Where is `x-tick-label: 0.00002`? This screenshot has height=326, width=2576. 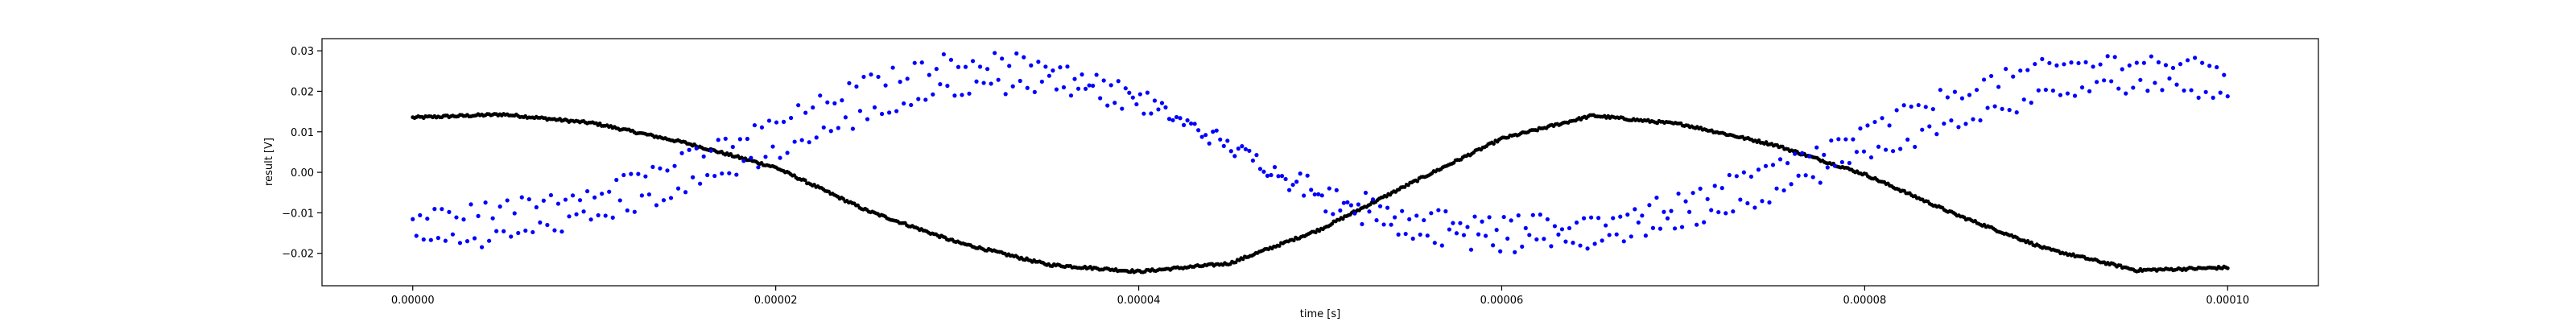
x-tick-label: 0.00002 is located at coordinates (776, 301).